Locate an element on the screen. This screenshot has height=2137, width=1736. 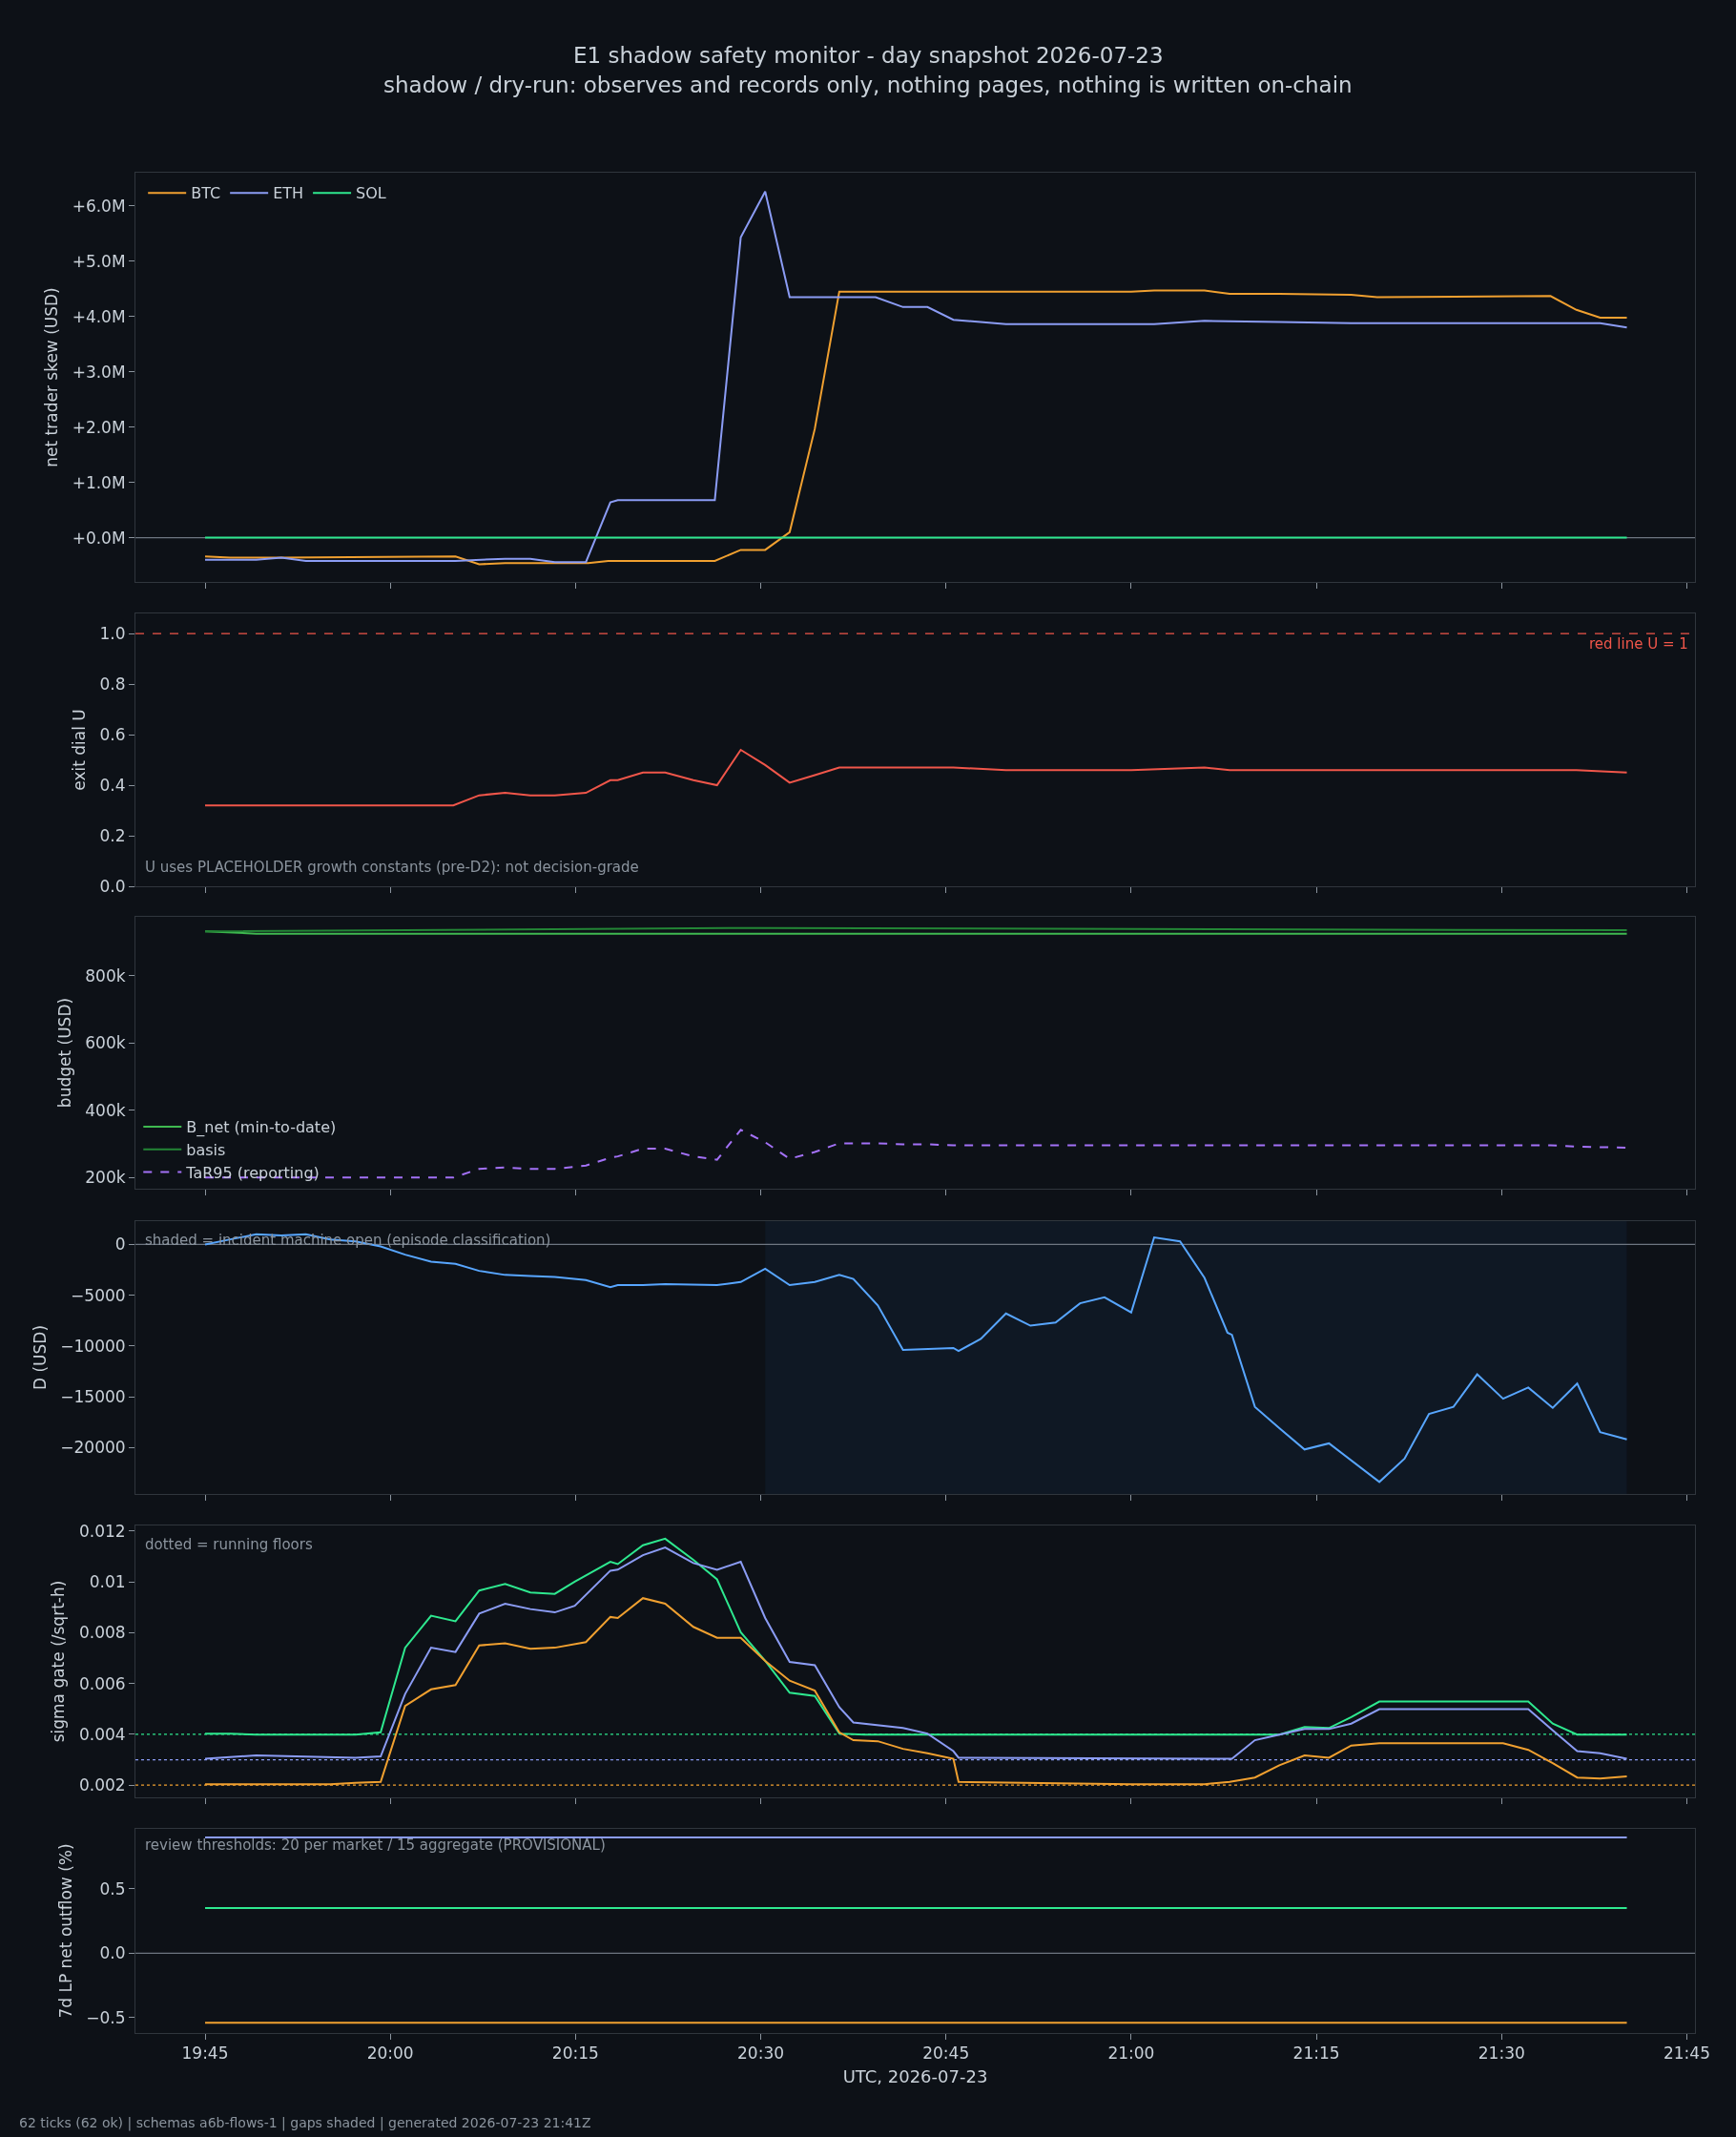
y-tick-label: +4.0M is located at coordinates (99, 316).